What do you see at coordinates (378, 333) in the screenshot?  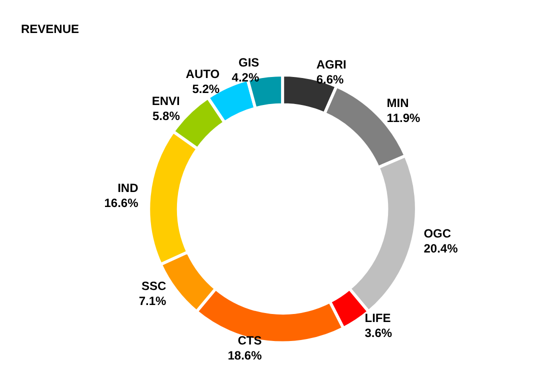 I see `data-label: 3.6%` at bounding box center [378, 333].